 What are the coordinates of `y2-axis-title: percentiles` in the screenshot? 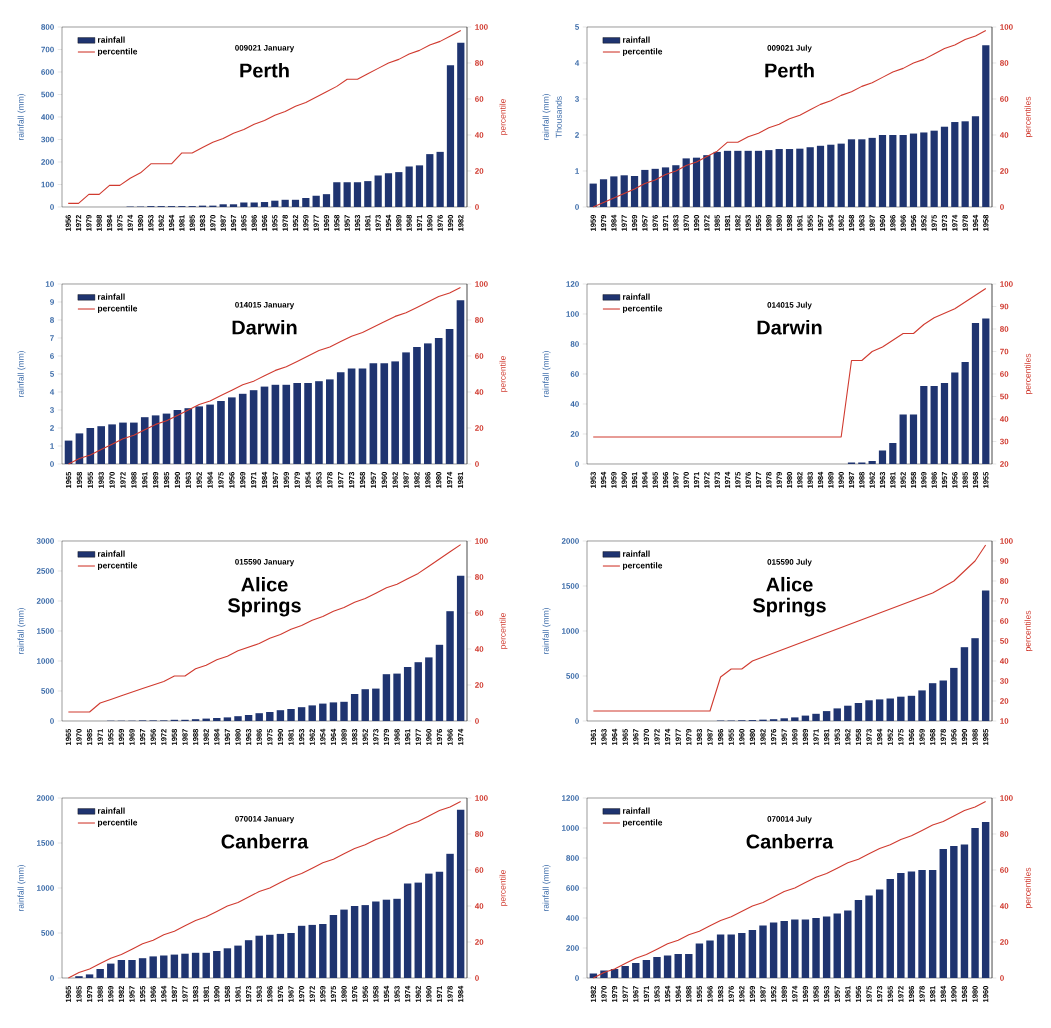 It's located at (1028, 373).